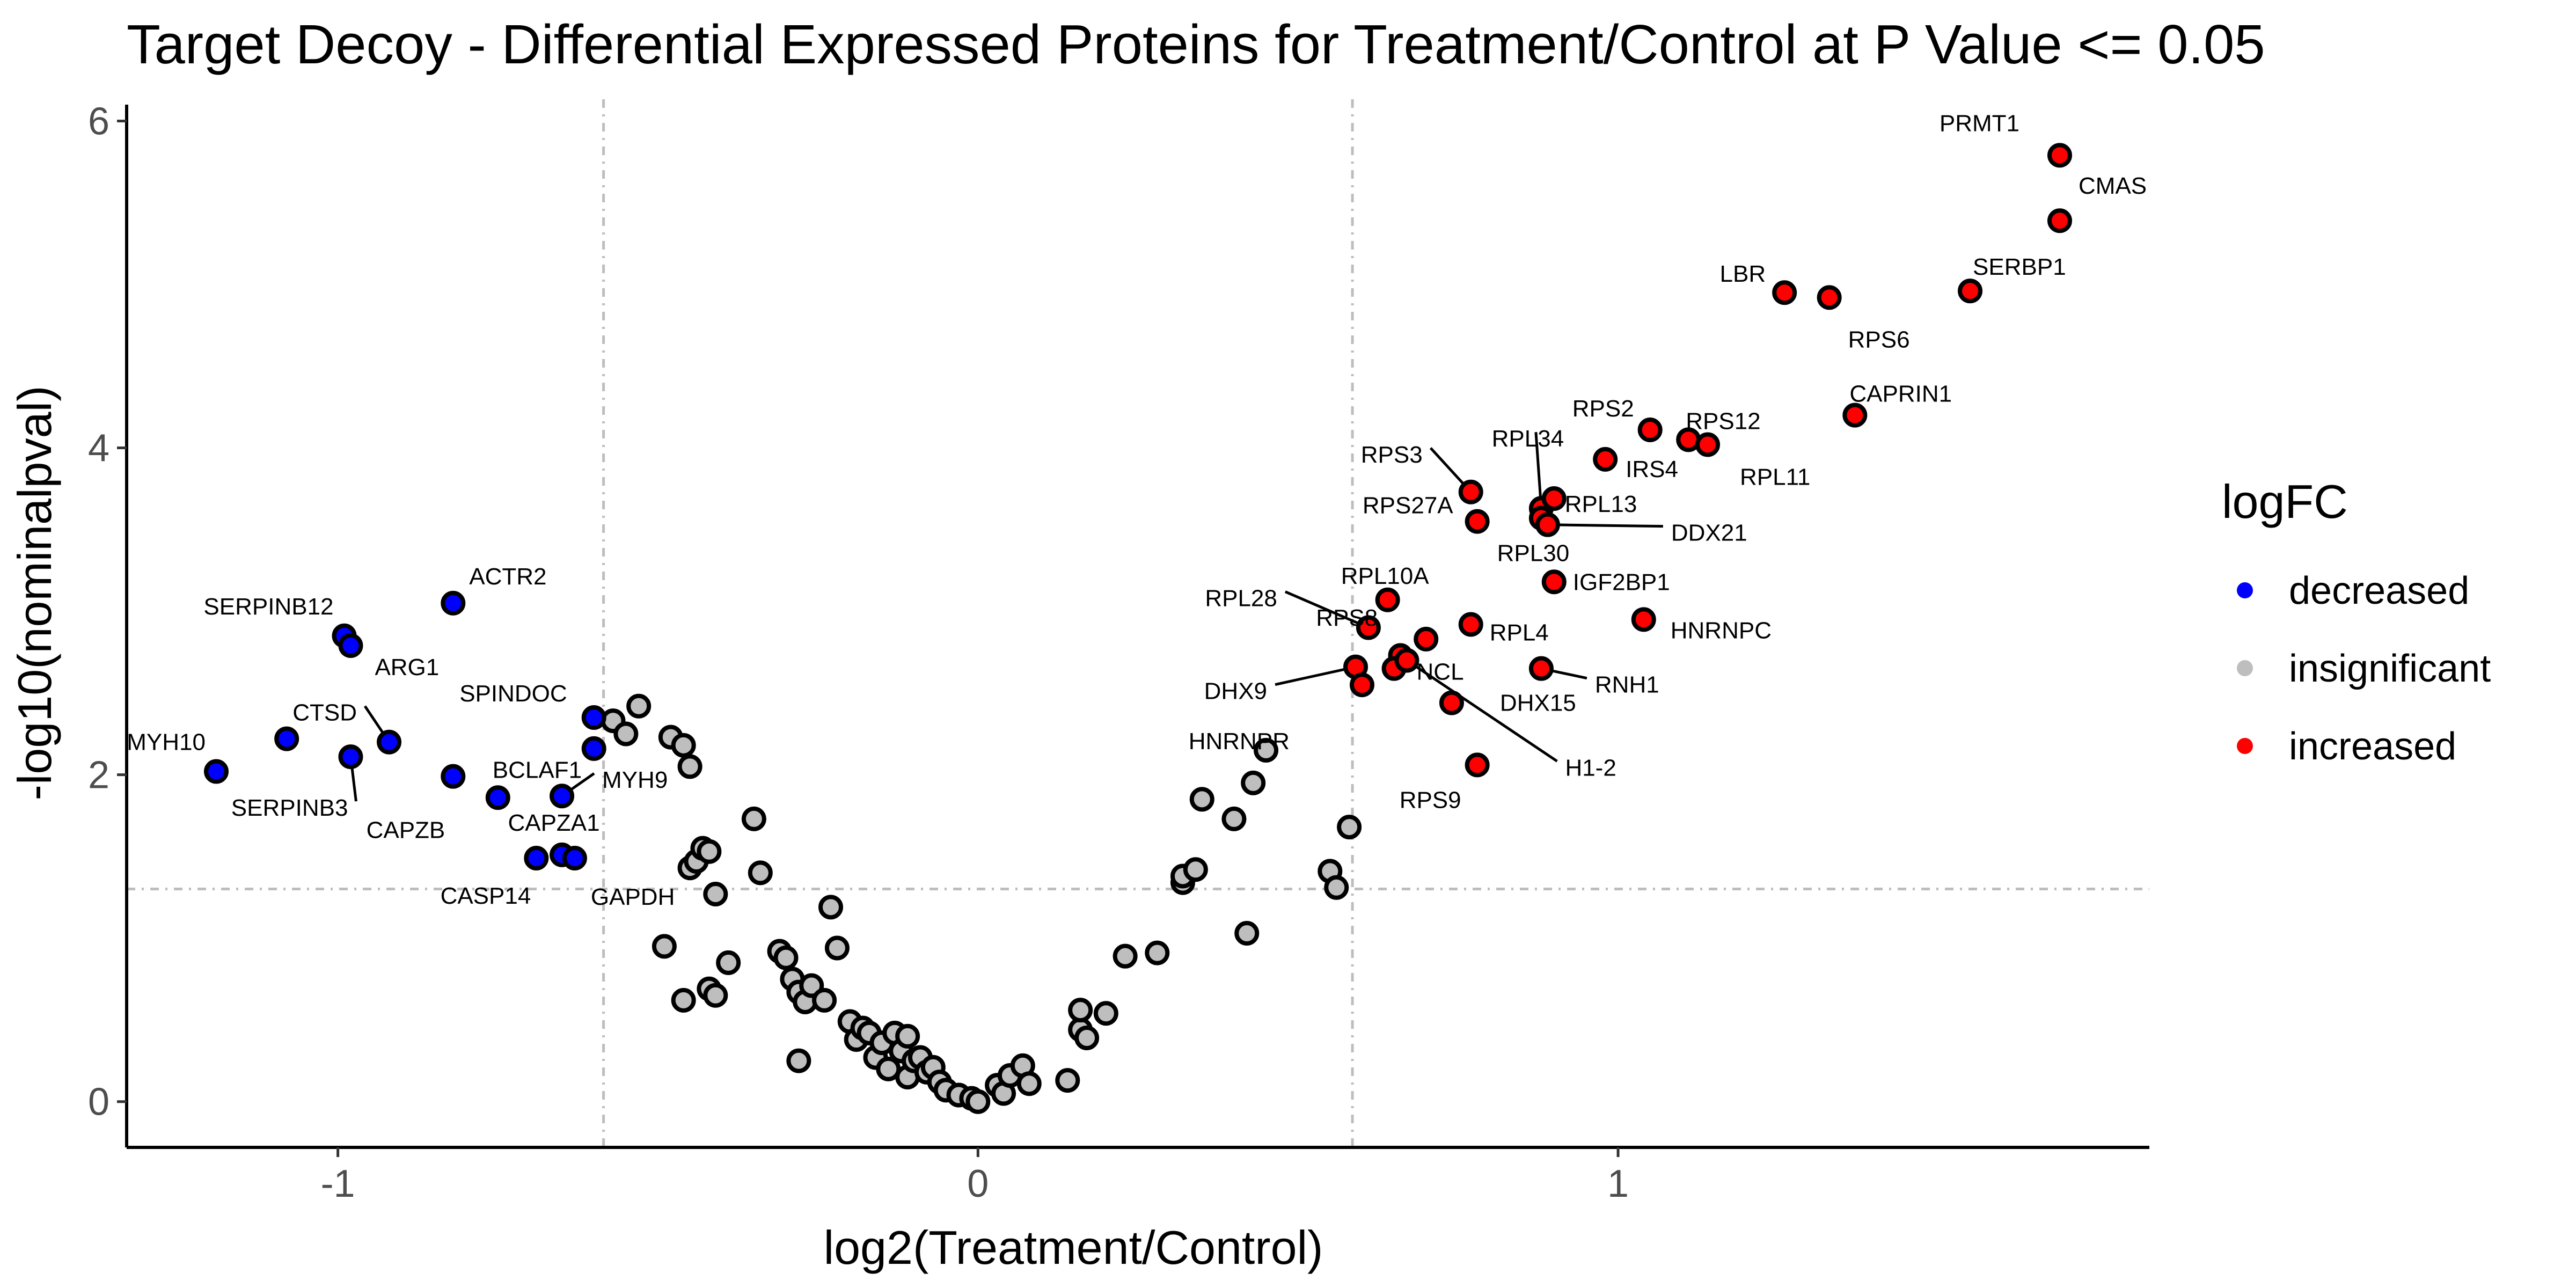 Image resolution: width=2576 pixels, height=1288 pixels. What do you see at coordinates (1721, 630) in the screenshot?
I see `point-label: HNRNPC` at bounding box center [1721, 630].